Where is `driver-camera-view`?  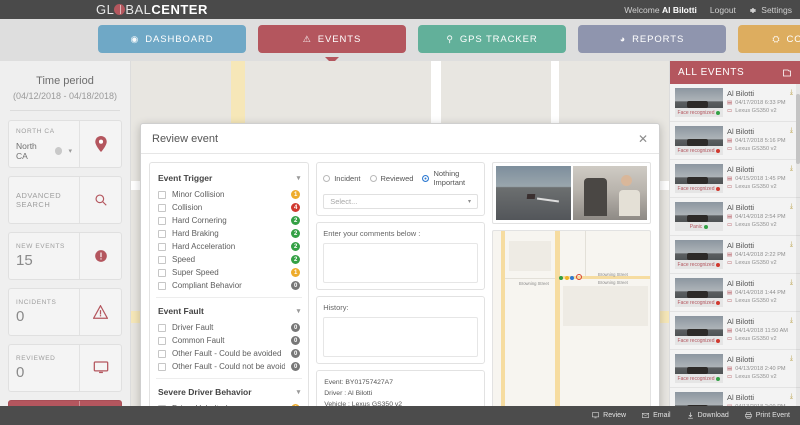 driver-camera-view is located at coordinates (610, 193).